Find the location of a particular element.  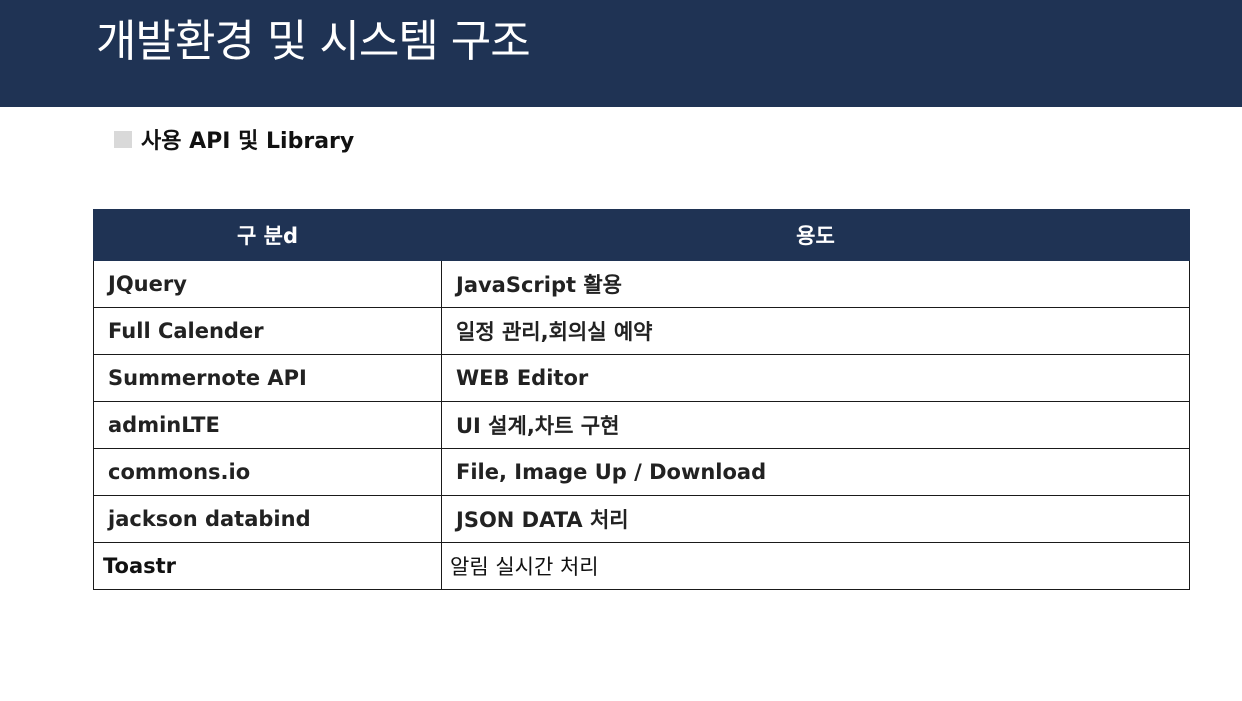

table-row: jackson databind JSON DATA 처리 is located at coordinates (641, 519).